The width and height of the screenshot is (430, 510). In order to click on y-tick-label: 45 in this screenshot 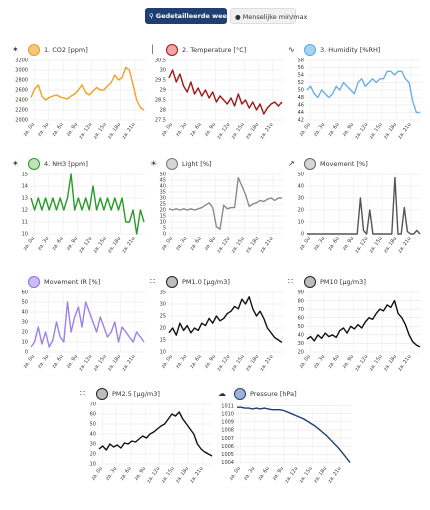, I will do `click(163, 181)`.